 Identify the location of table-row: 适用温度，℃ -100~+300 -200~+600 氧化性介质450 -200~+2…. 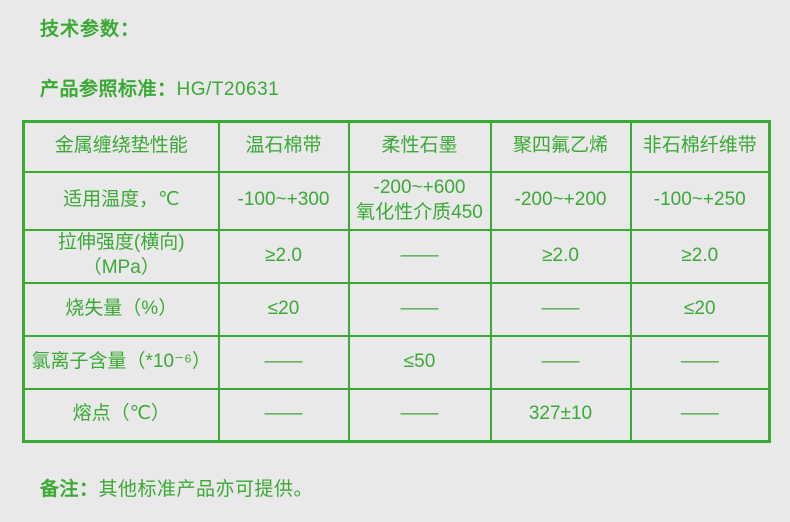
(396, 200).